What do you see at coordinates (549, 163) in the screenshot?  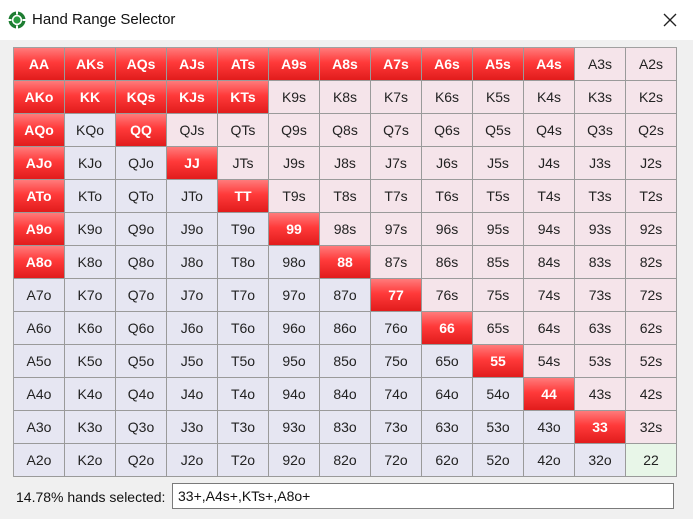 I see `hand-cell-j4s: J4s` at bounding box center [549, 163].